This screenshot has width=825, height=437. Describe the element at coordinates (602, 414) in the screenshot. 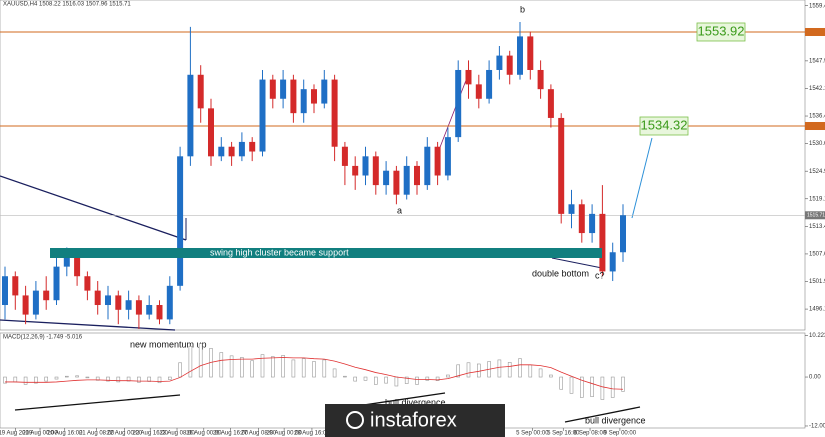

I see `divergence-line` at that location.